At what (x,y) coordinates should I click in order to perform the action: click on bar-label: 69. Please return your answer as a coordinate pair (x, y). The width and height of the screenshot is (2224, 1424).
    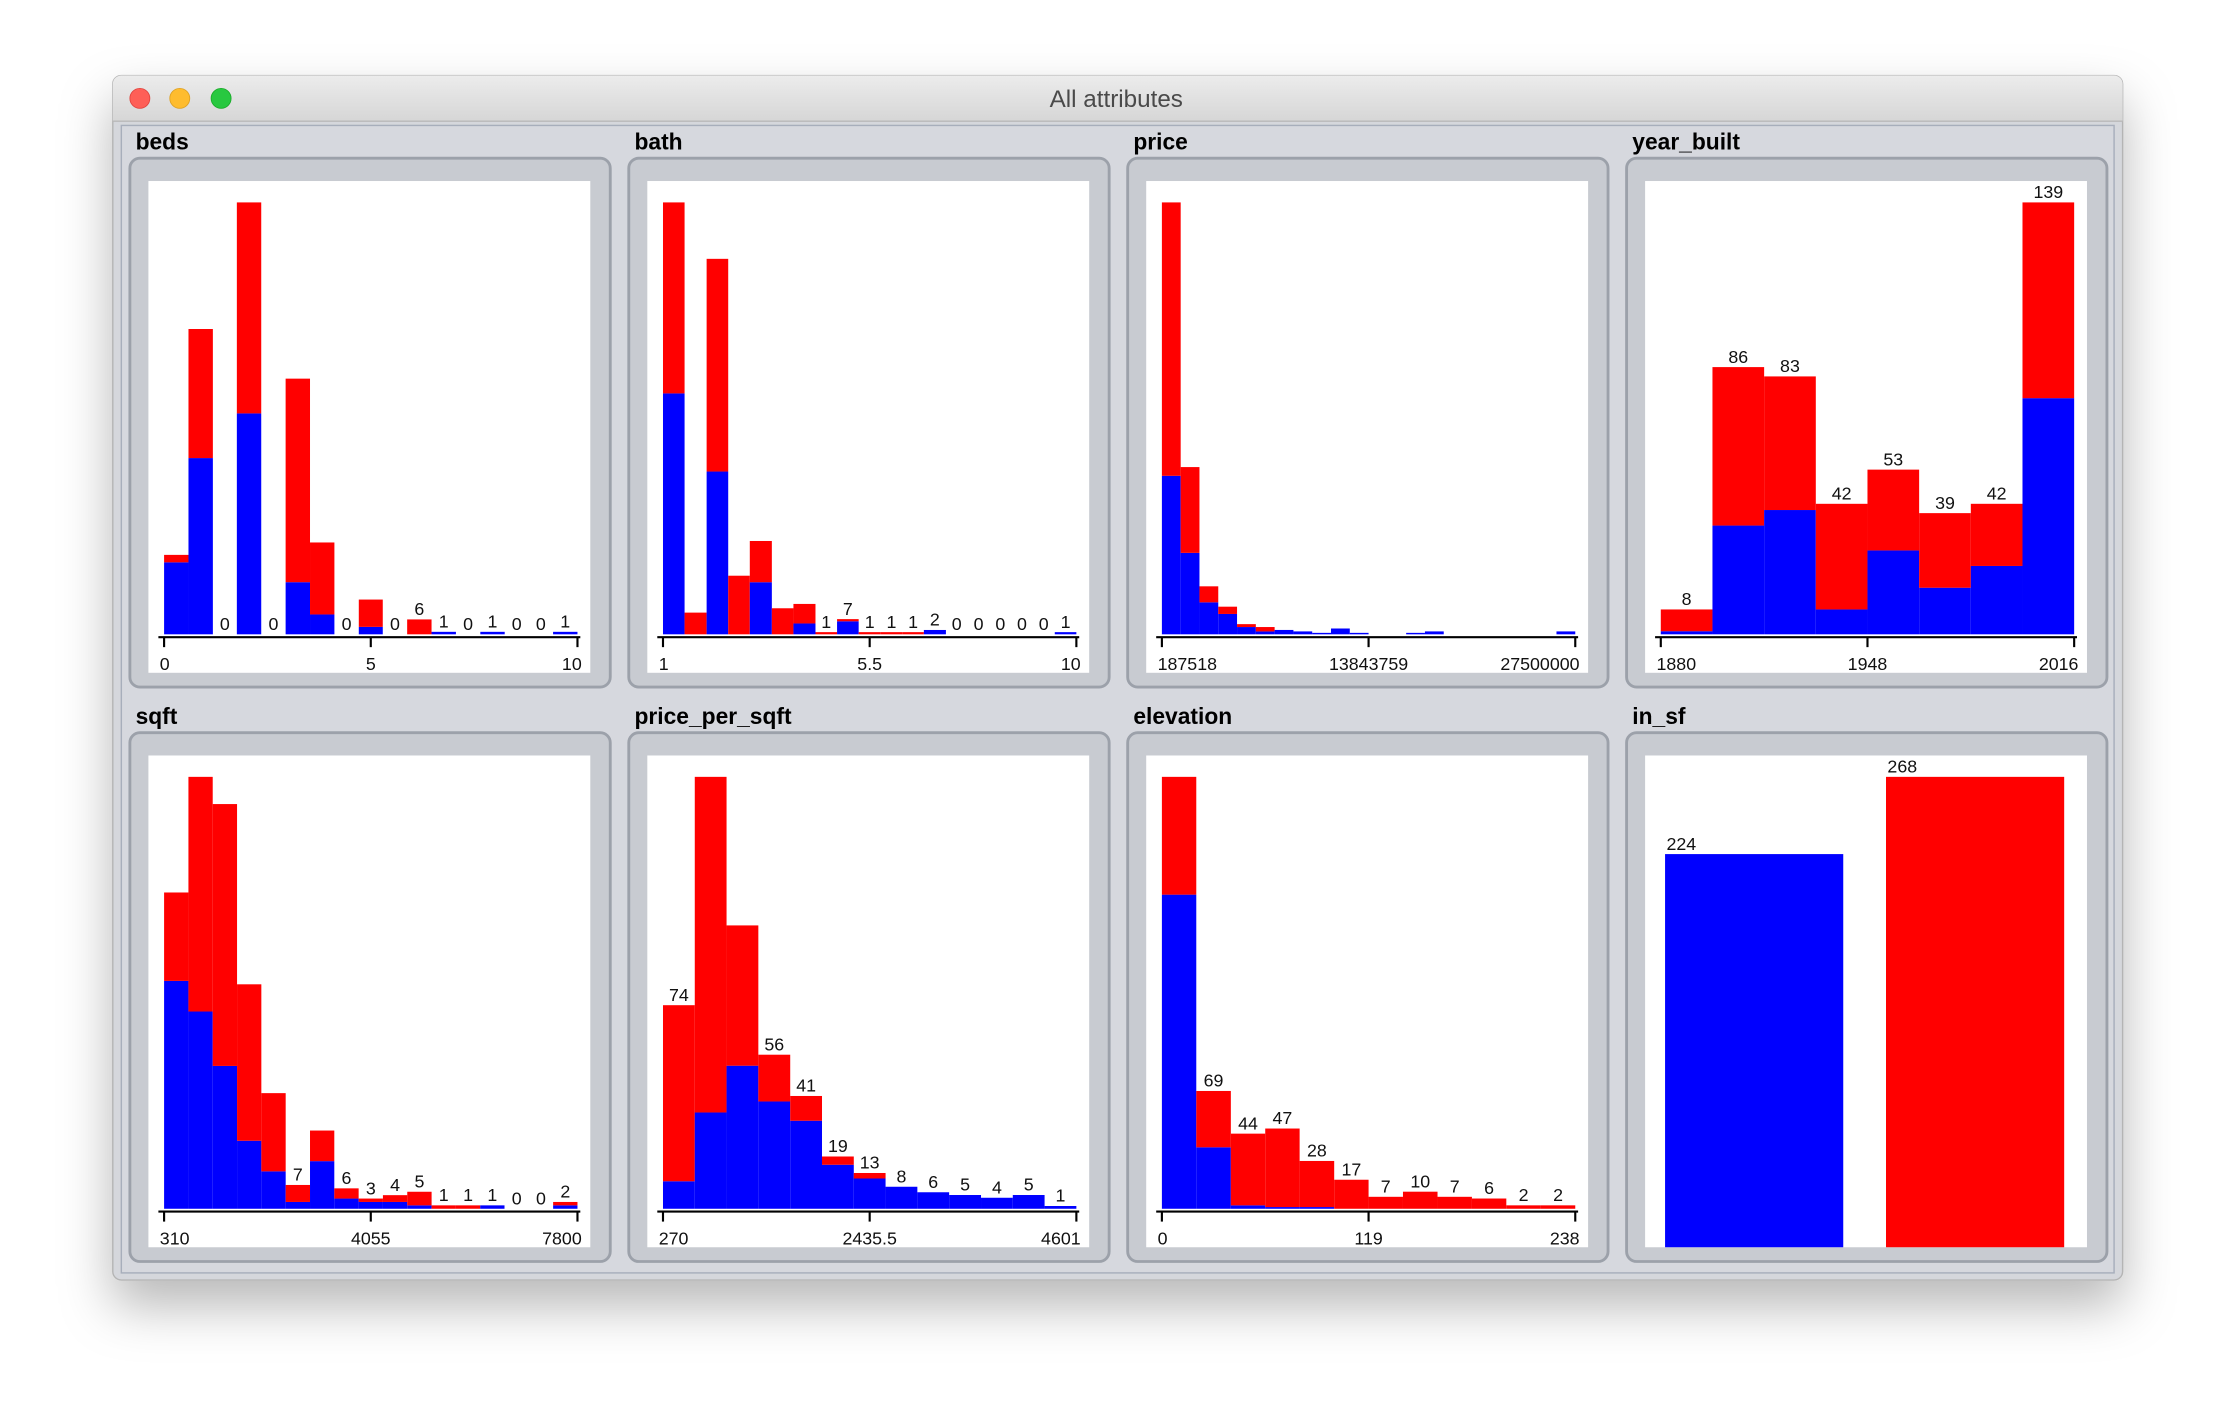
    Looking at the image, I should click on (1214, 1081).